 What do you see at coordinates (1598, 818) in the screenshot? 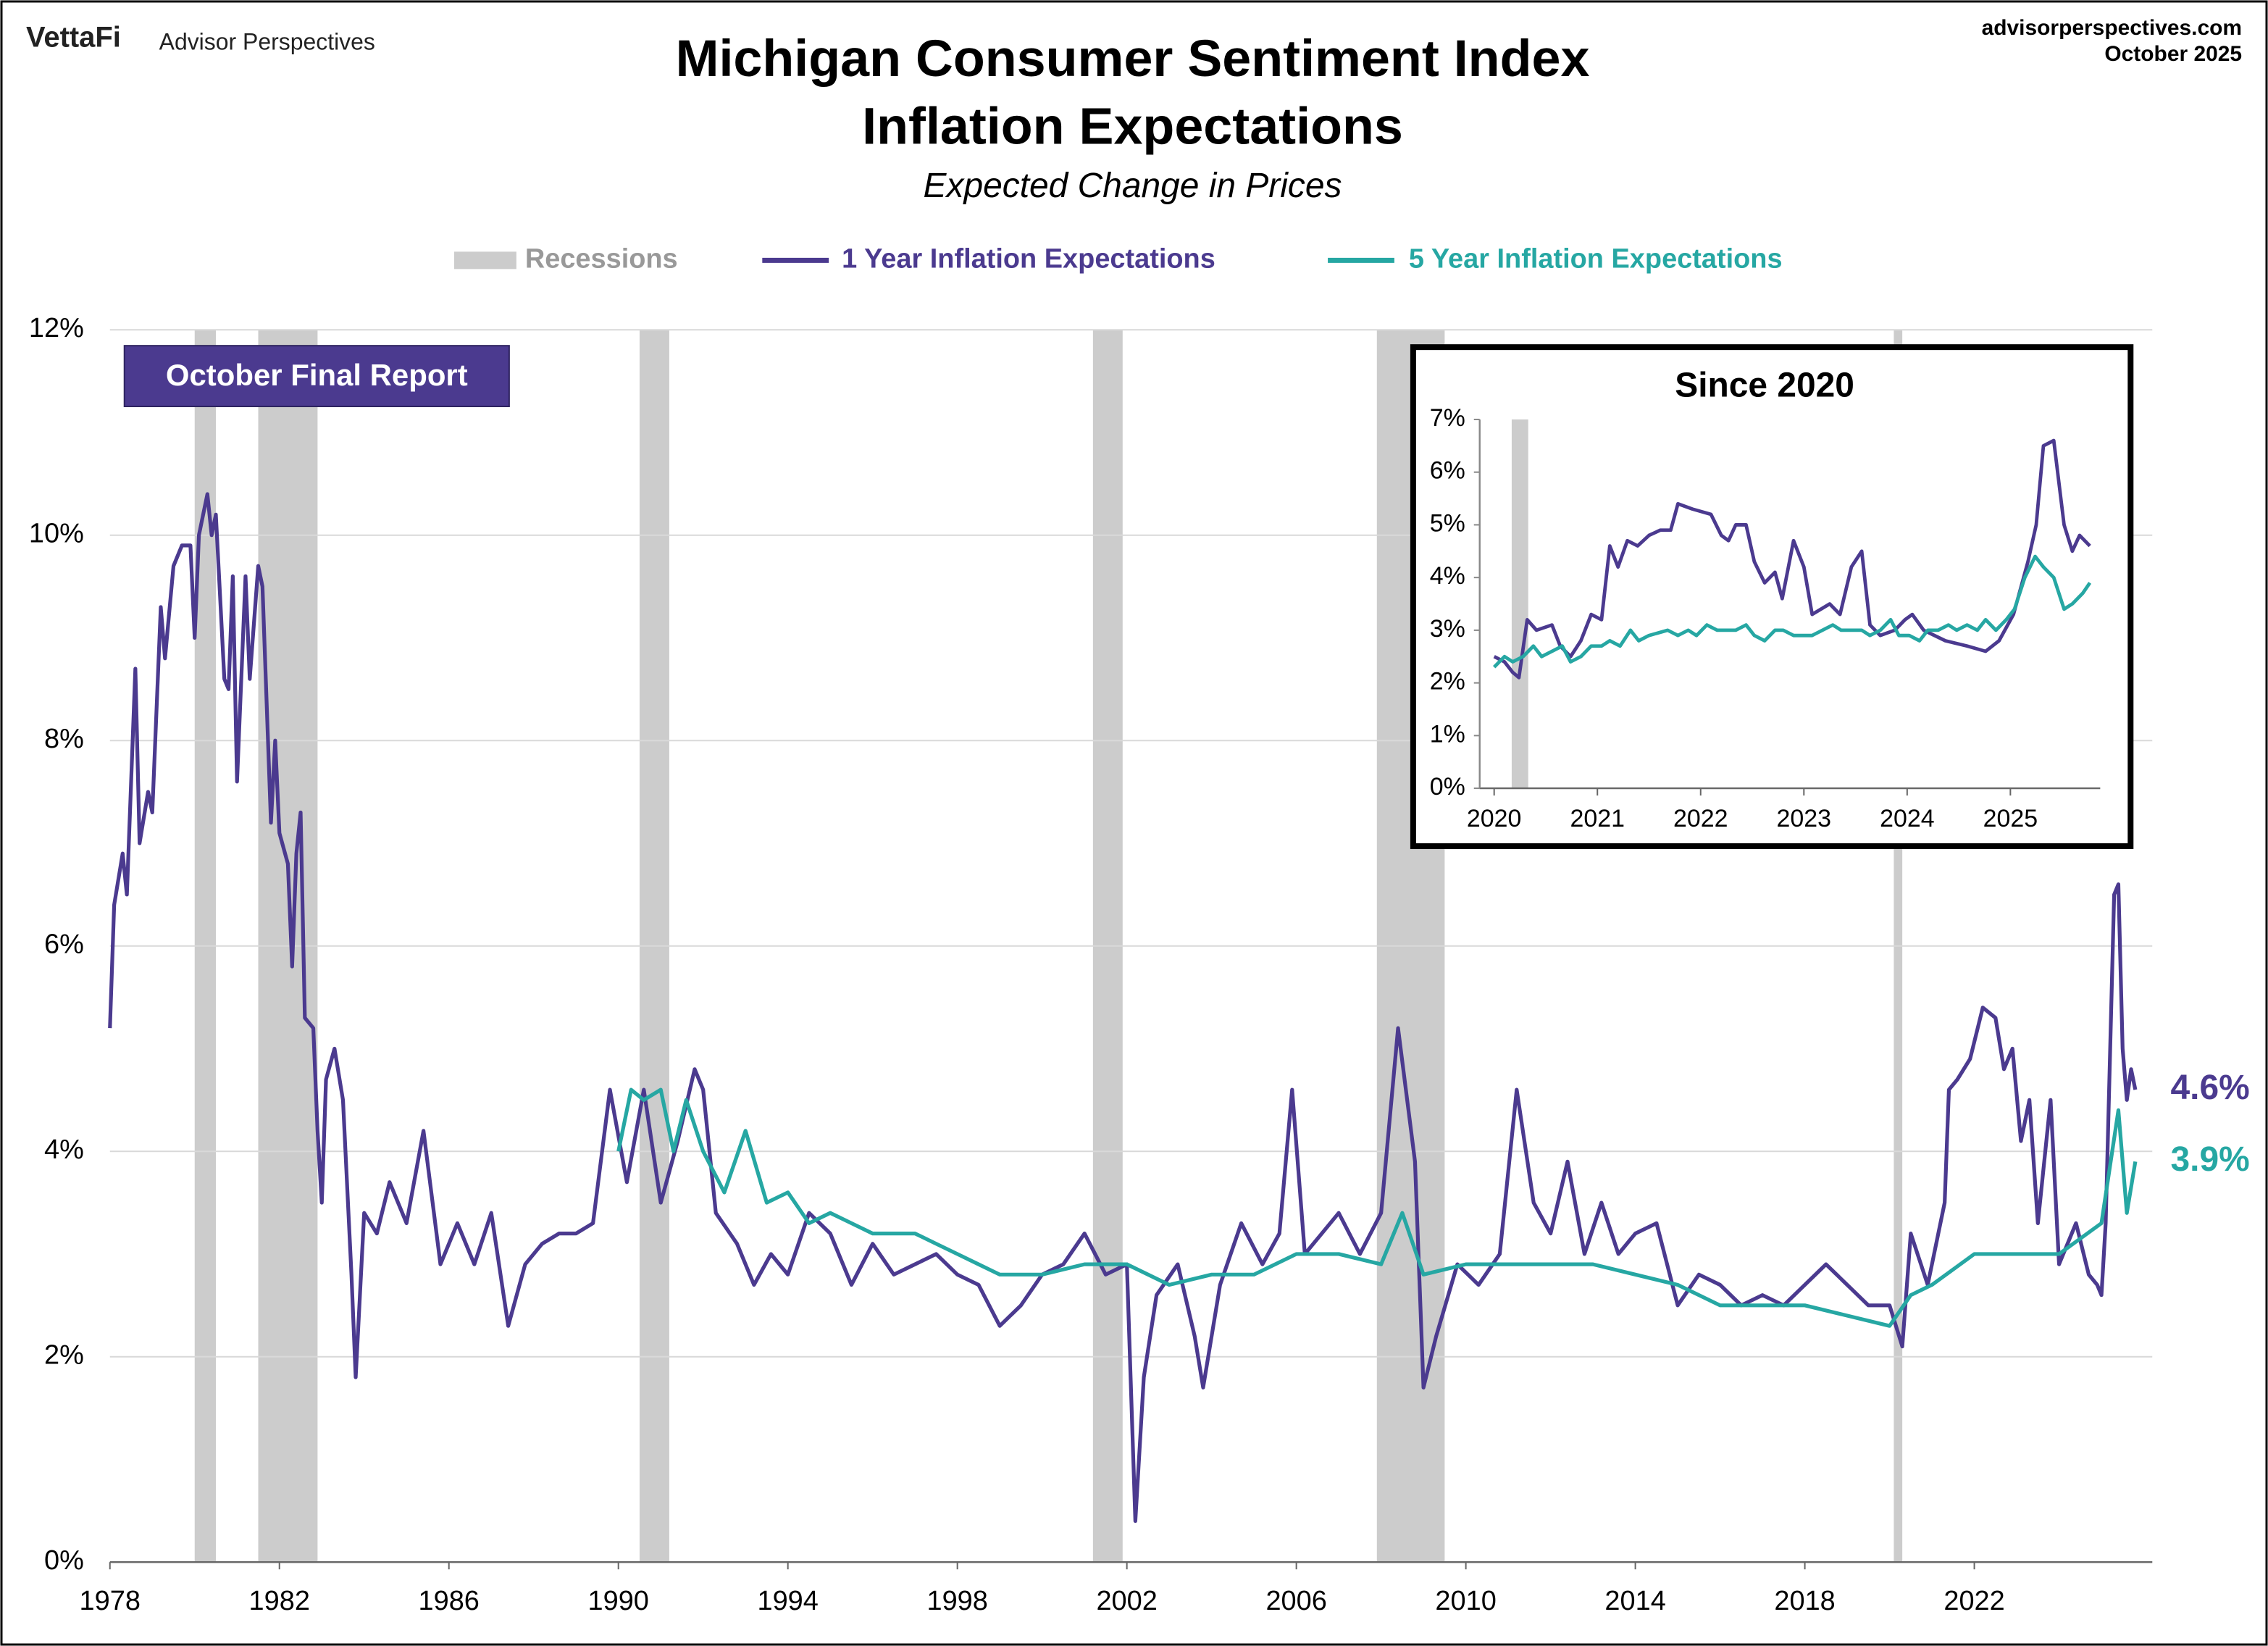
I see `x-tick-label: 2021` at bounding box center [1598, 818].